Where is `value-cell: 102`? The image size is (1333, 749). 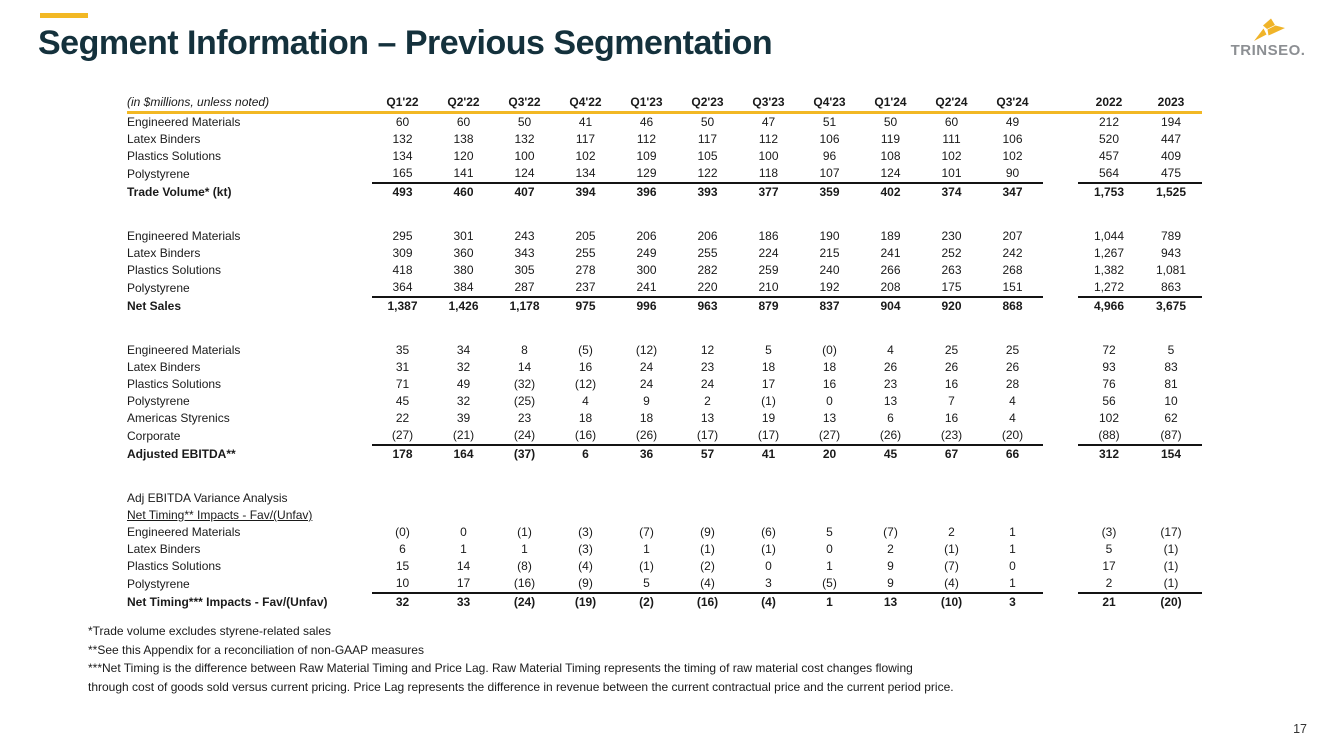
value-cell: 102 is located at coordinates (951, 156).